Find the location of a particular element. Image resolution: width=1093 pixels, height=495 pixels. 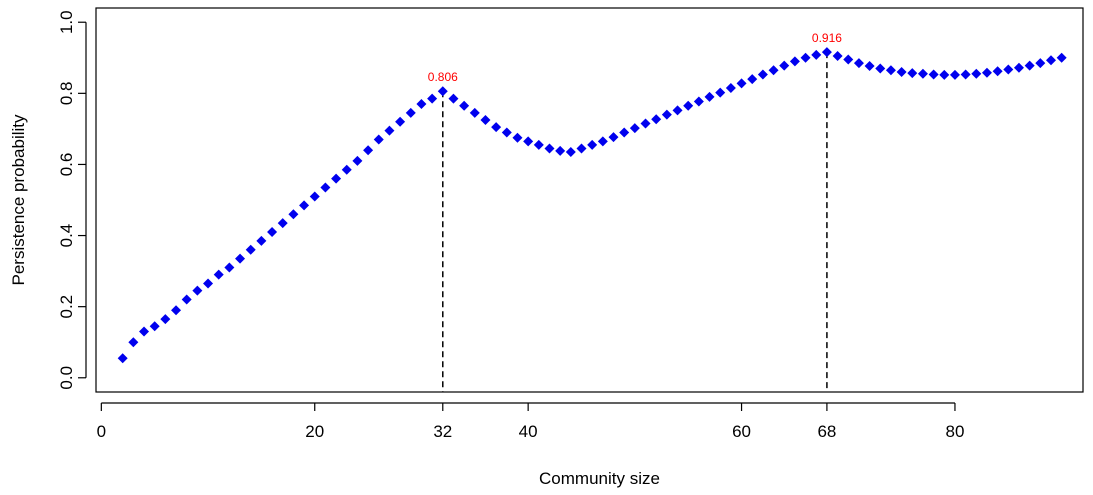

annotation-label: 0.806 is located at coordinates (443, 77).